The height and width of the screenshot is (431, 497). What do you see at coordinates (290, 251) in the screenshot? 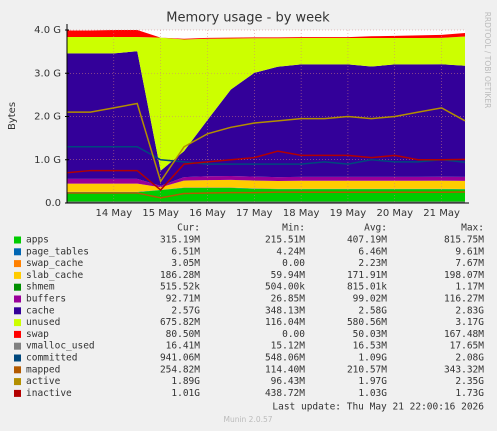
I see `legend-stat: 4.24M` at bounding box center [290, 251].